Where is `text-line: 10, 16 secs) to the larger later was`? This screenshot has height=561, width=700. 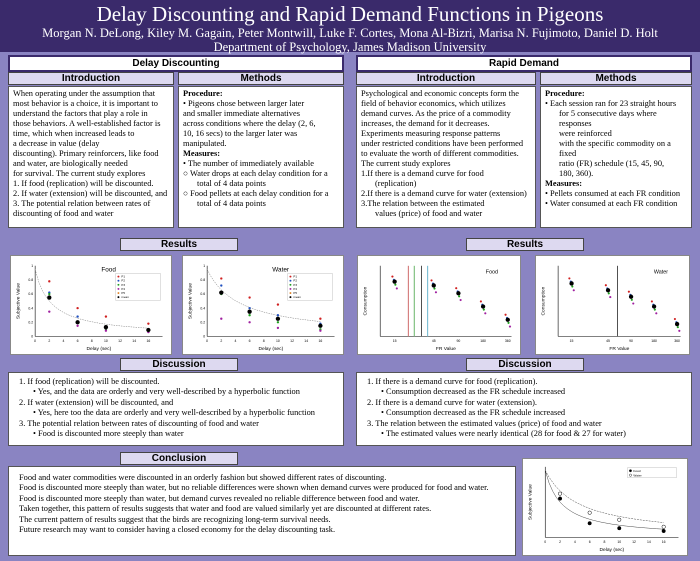 text-line: 10, 16 secs) to the larger later was is located at coordinates (240, 133).